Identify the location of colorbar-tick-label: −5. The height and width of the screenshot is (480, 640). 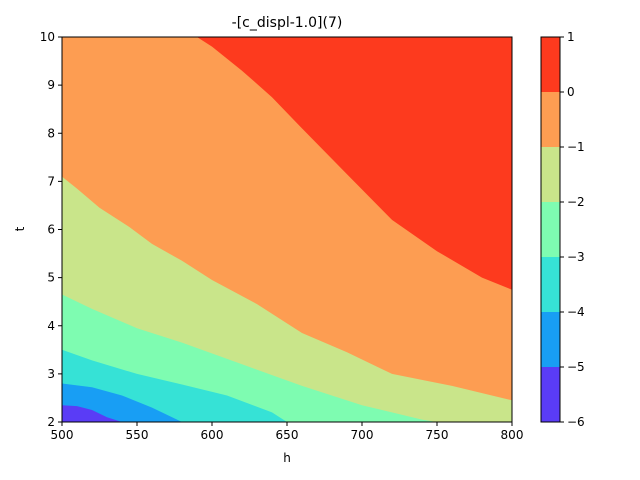
(576, 367).